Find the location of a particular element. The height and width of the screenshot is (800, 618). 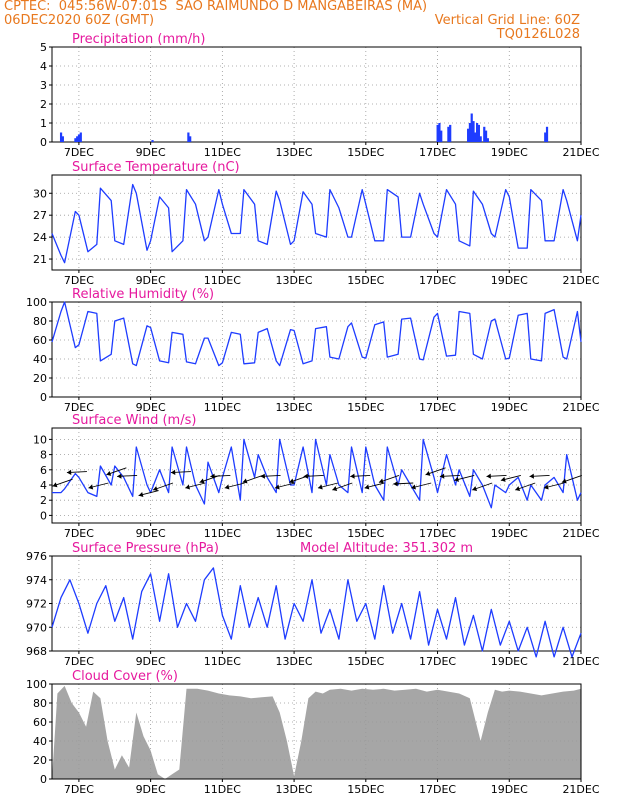

y-tick-label: 27 is located at coordinates (40, 215).